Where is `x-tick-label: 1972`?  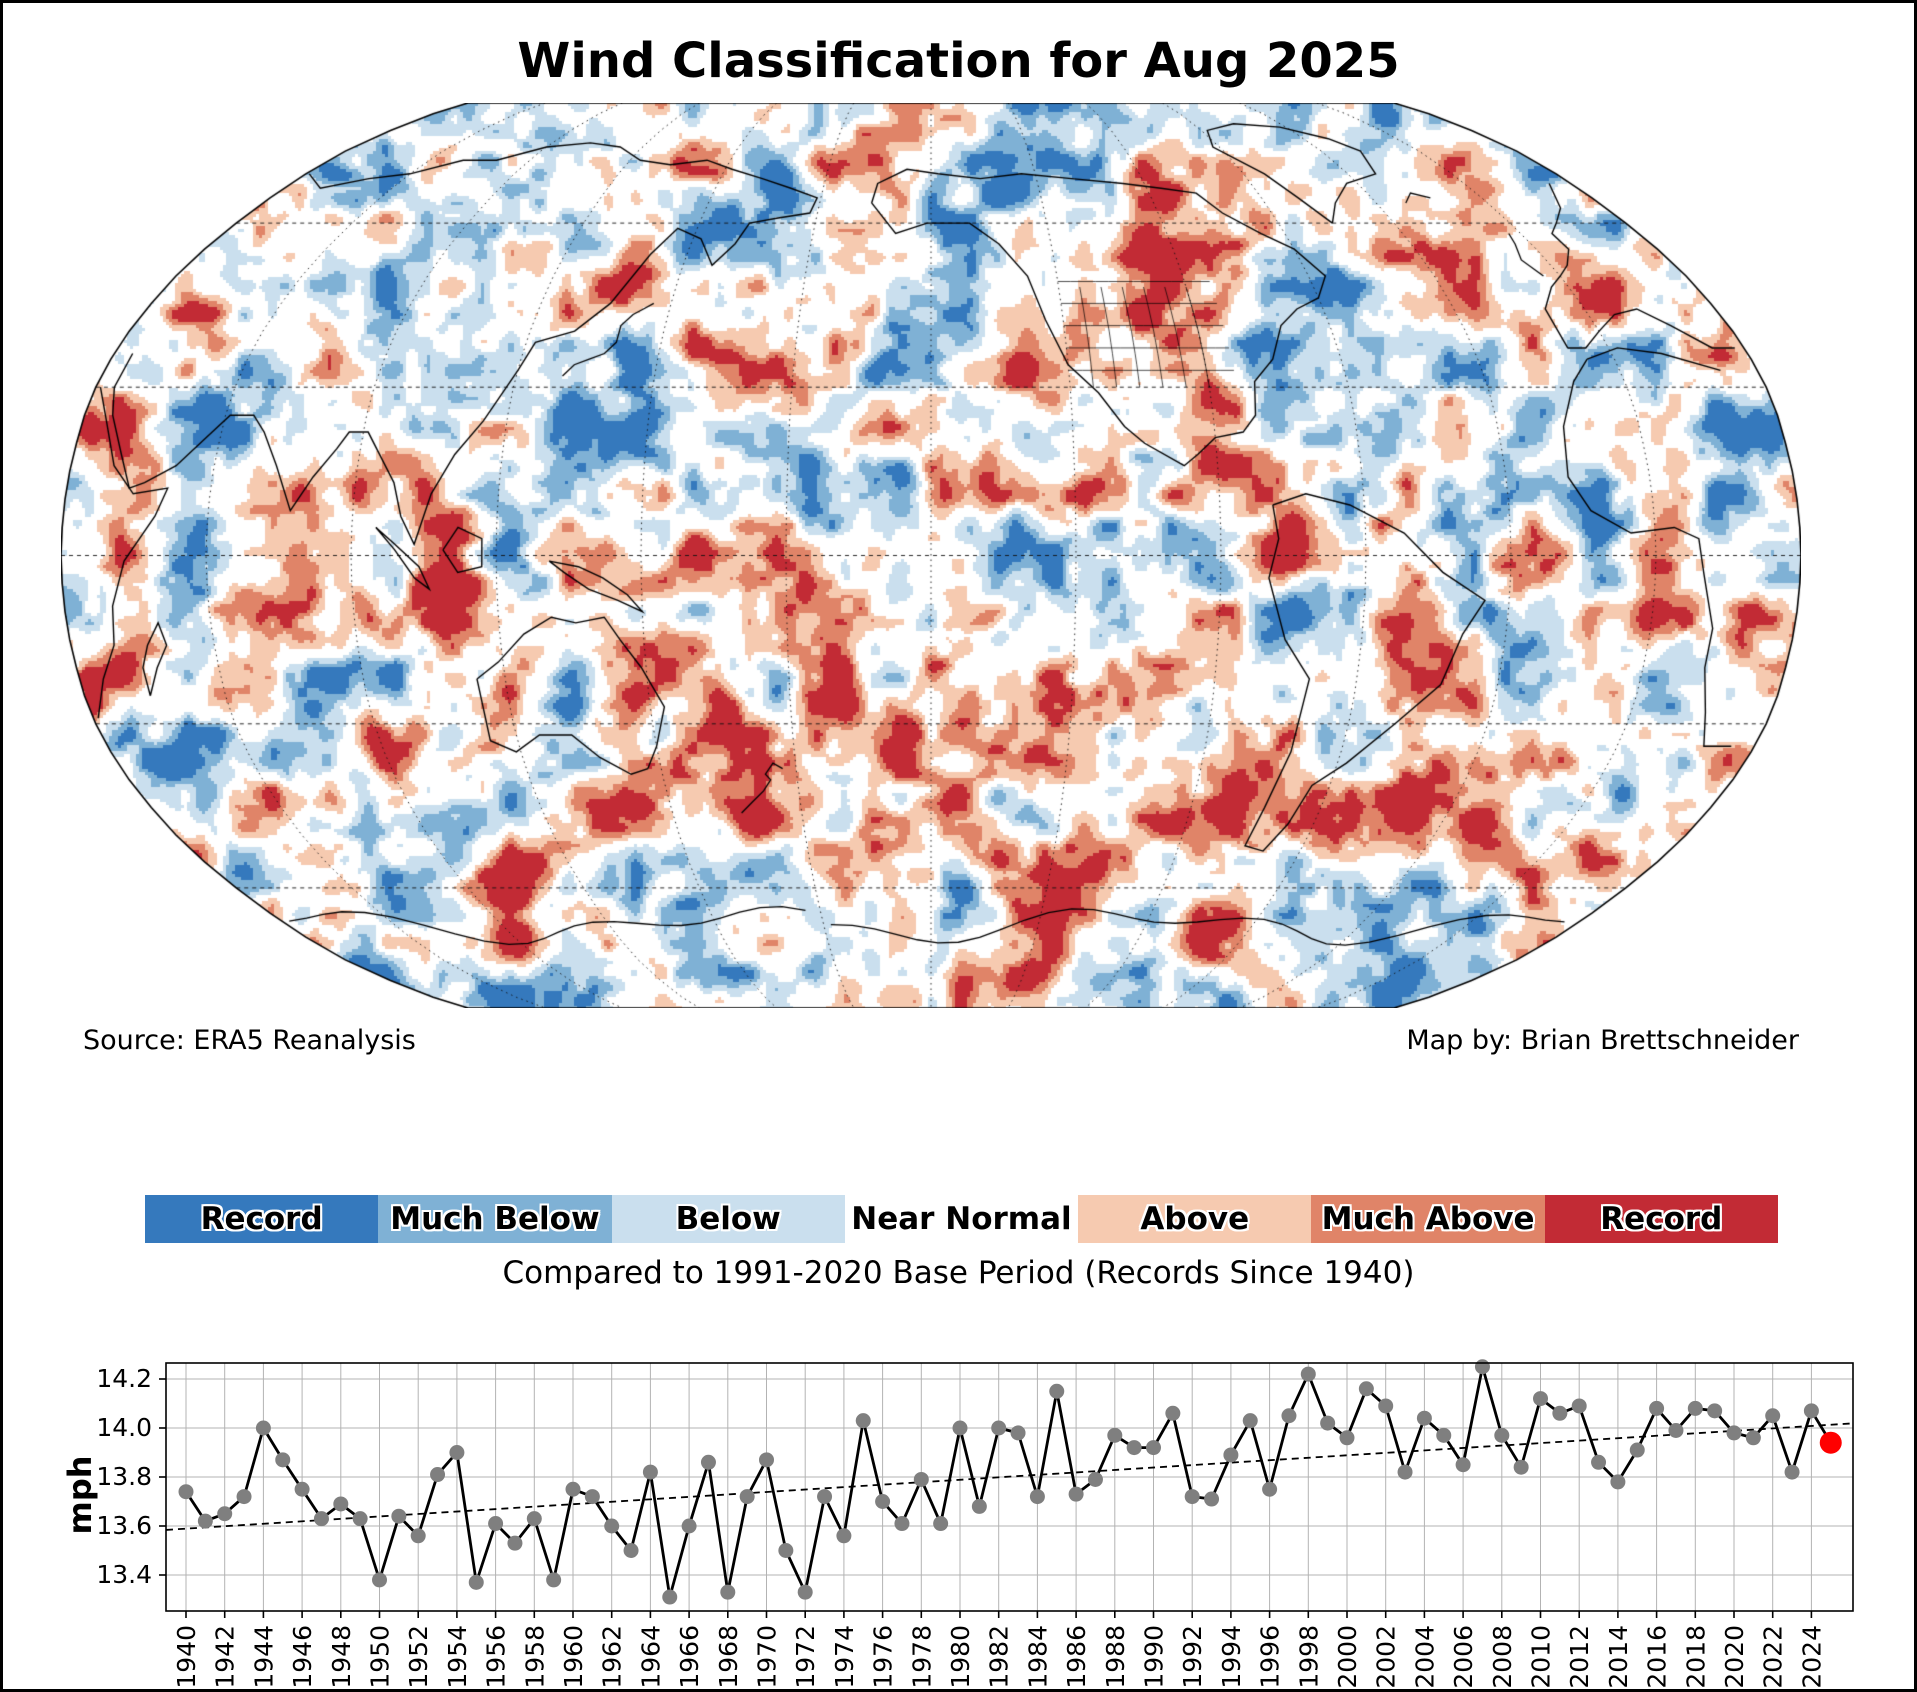 x-tick-label: 1972 is located at coordinates (805, 1657).